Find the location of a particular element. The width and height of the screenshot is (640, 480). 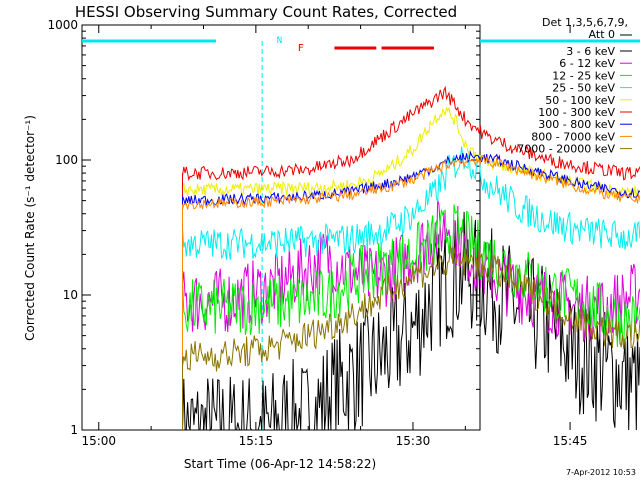

y-axis-title: Corrected Count Rate (s⁻¹ detector⁻¹) is located at coordinates (30, 228).